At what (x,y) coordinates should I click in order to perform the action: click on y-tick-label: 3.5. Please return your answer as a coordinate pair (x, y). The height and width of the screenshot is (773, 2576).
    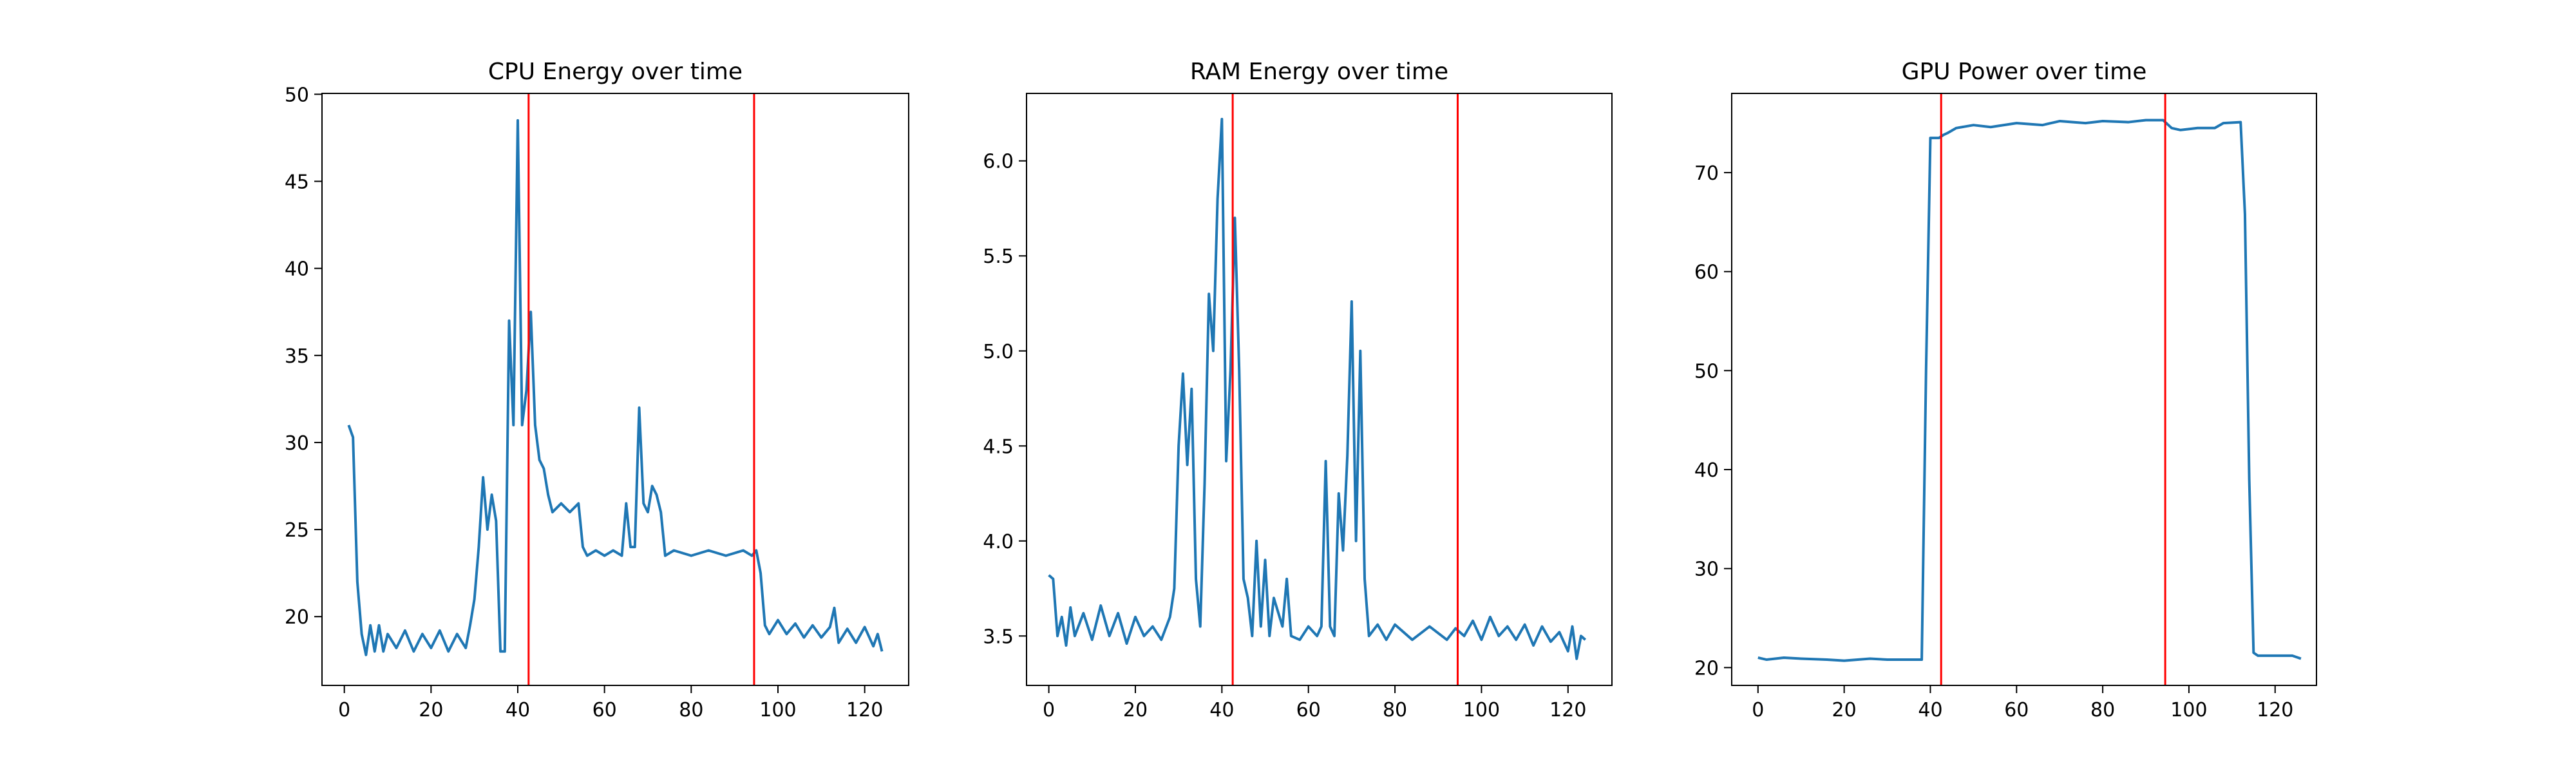
    Looking at the image, I should click on (999, 636).